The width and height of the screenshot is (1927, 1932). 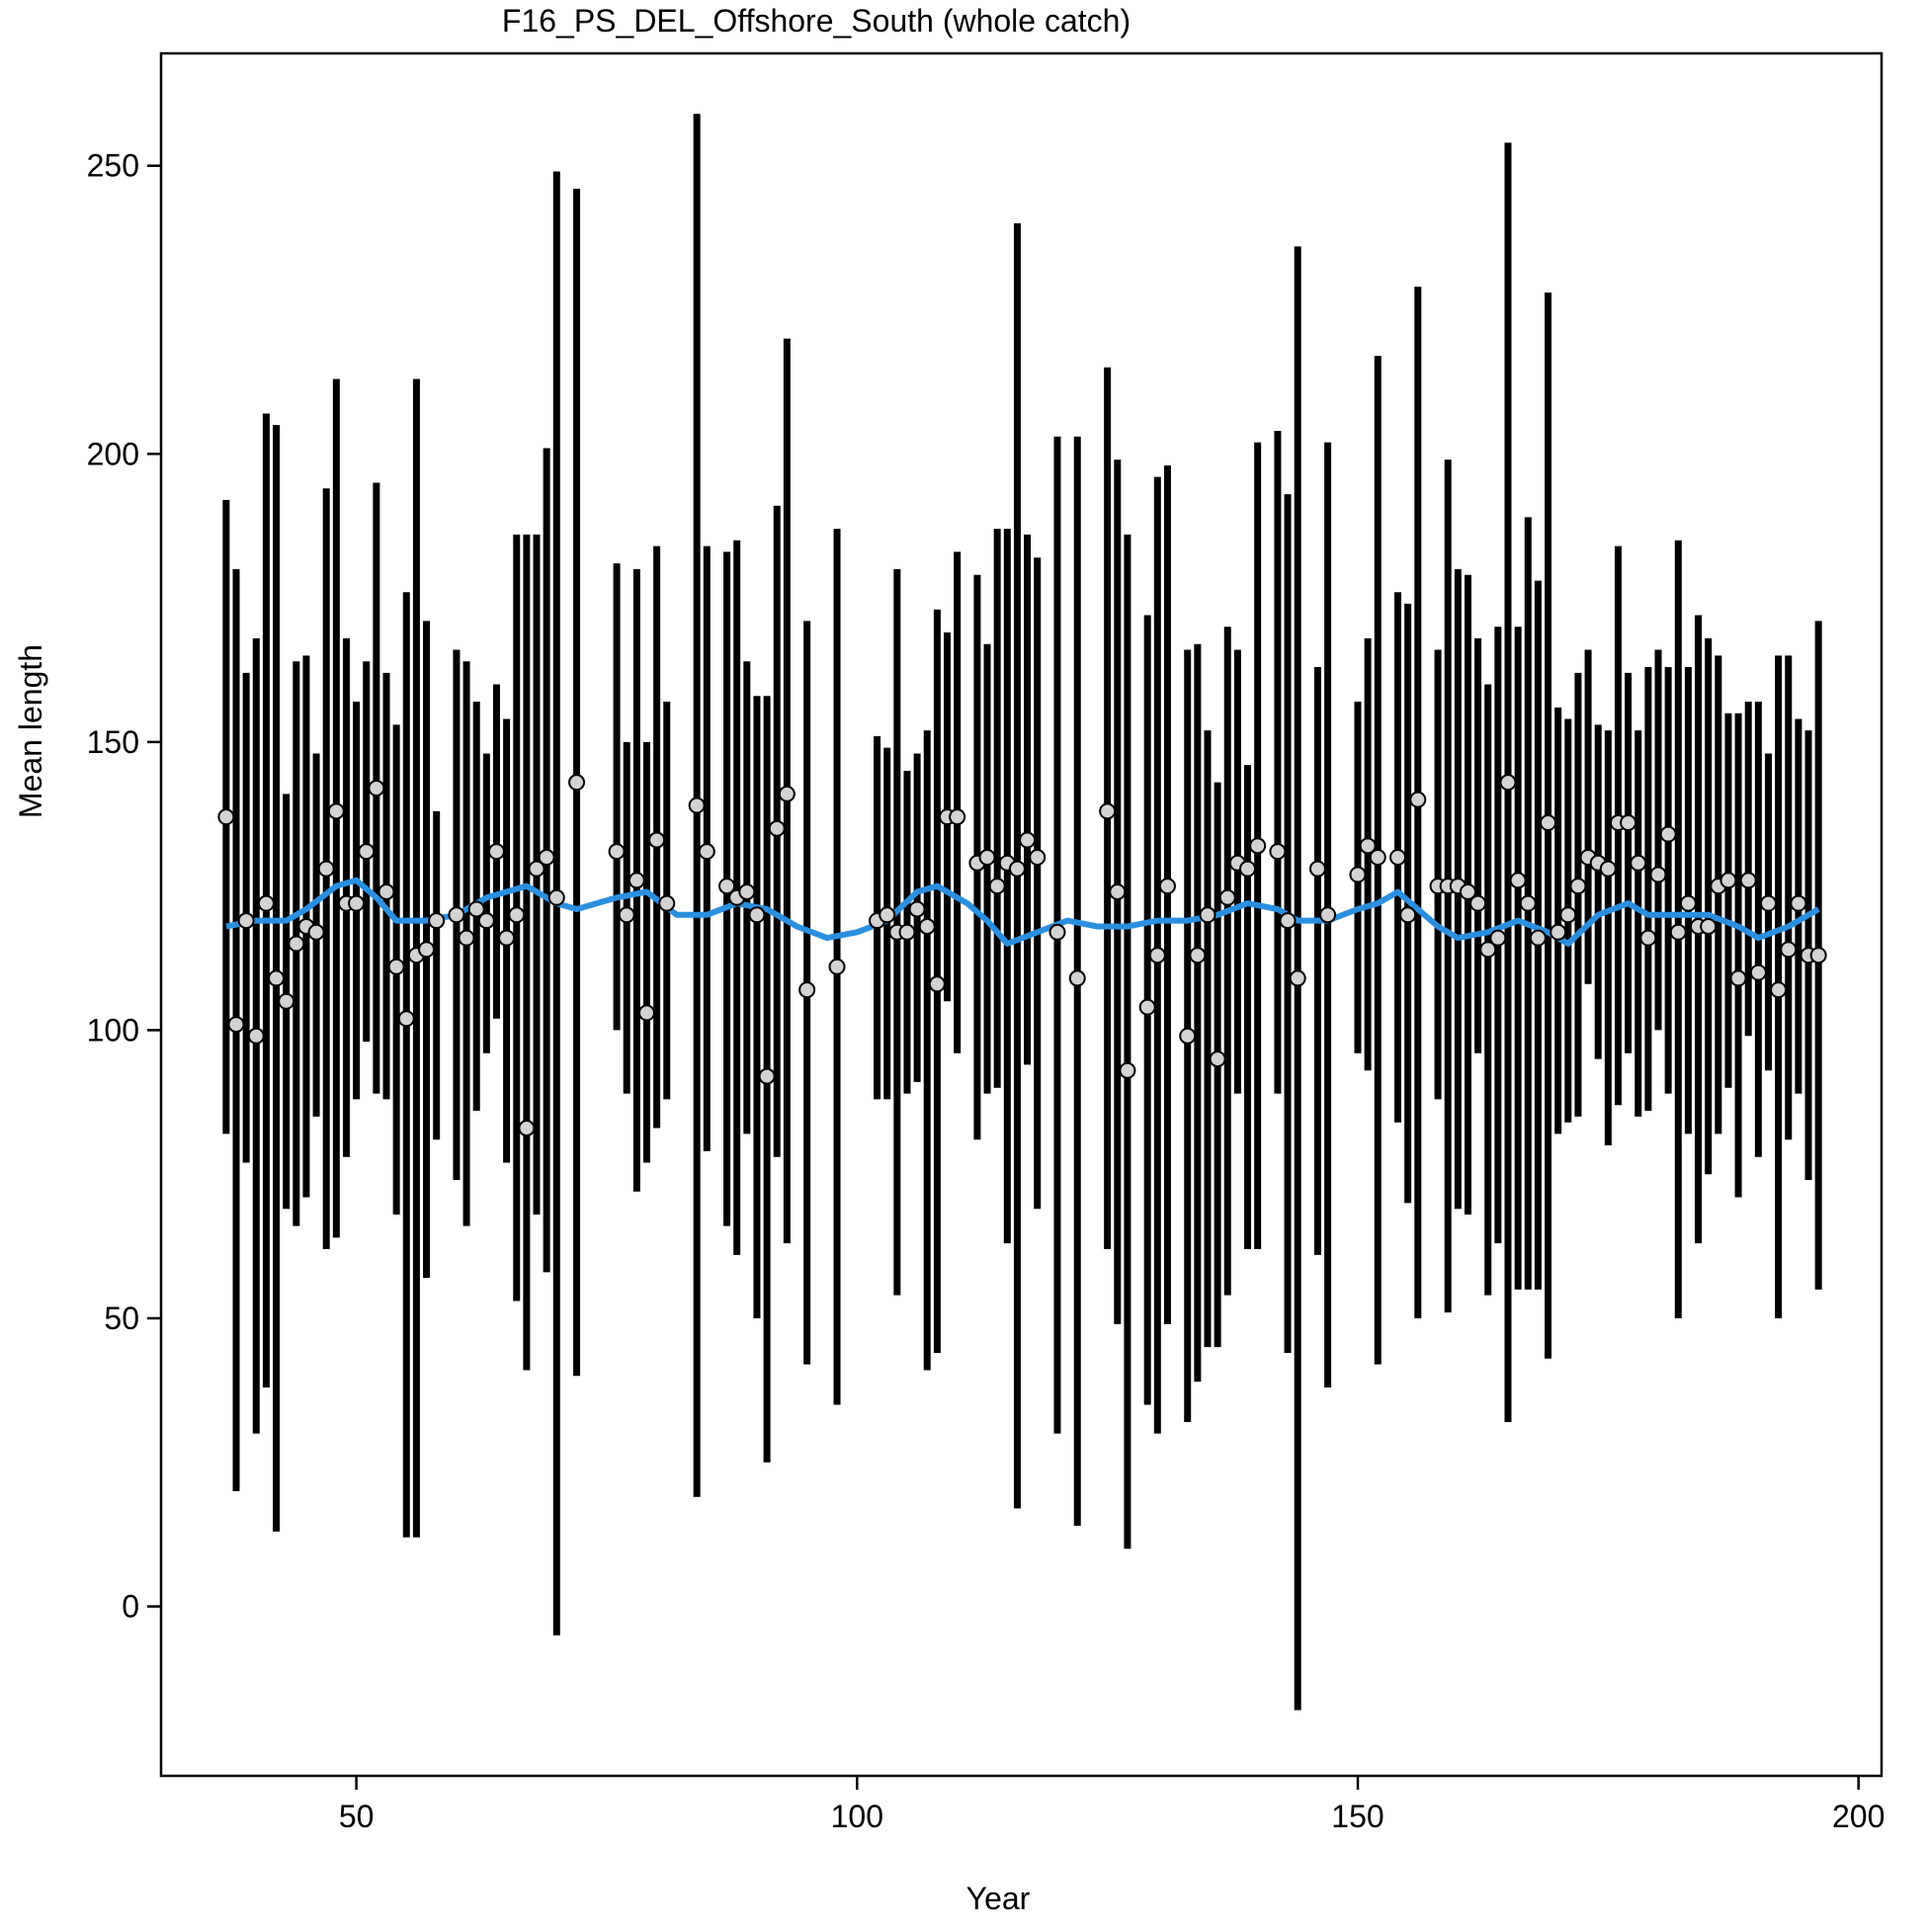 I want to click on x-tick-label: 100, so click(x=857, y=1816).